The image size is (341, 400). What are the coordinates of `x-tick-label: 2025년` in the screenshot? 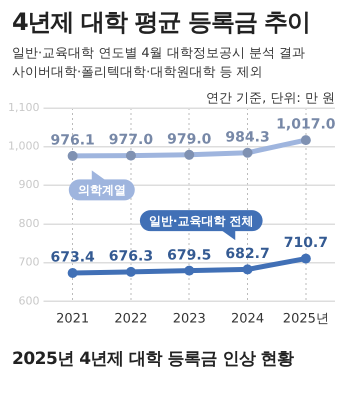 It's located at (305, 319).